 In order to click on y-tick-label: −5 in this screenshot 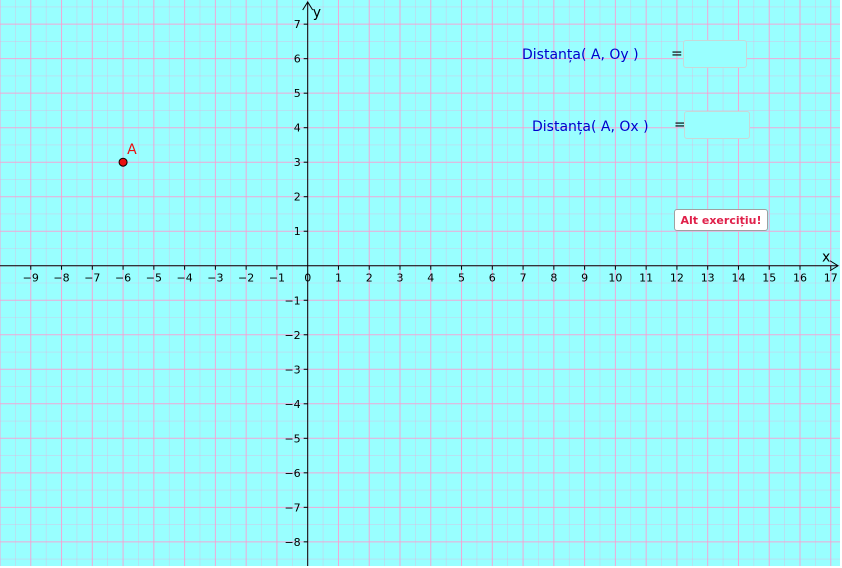, I will do `click(292, 438)`.